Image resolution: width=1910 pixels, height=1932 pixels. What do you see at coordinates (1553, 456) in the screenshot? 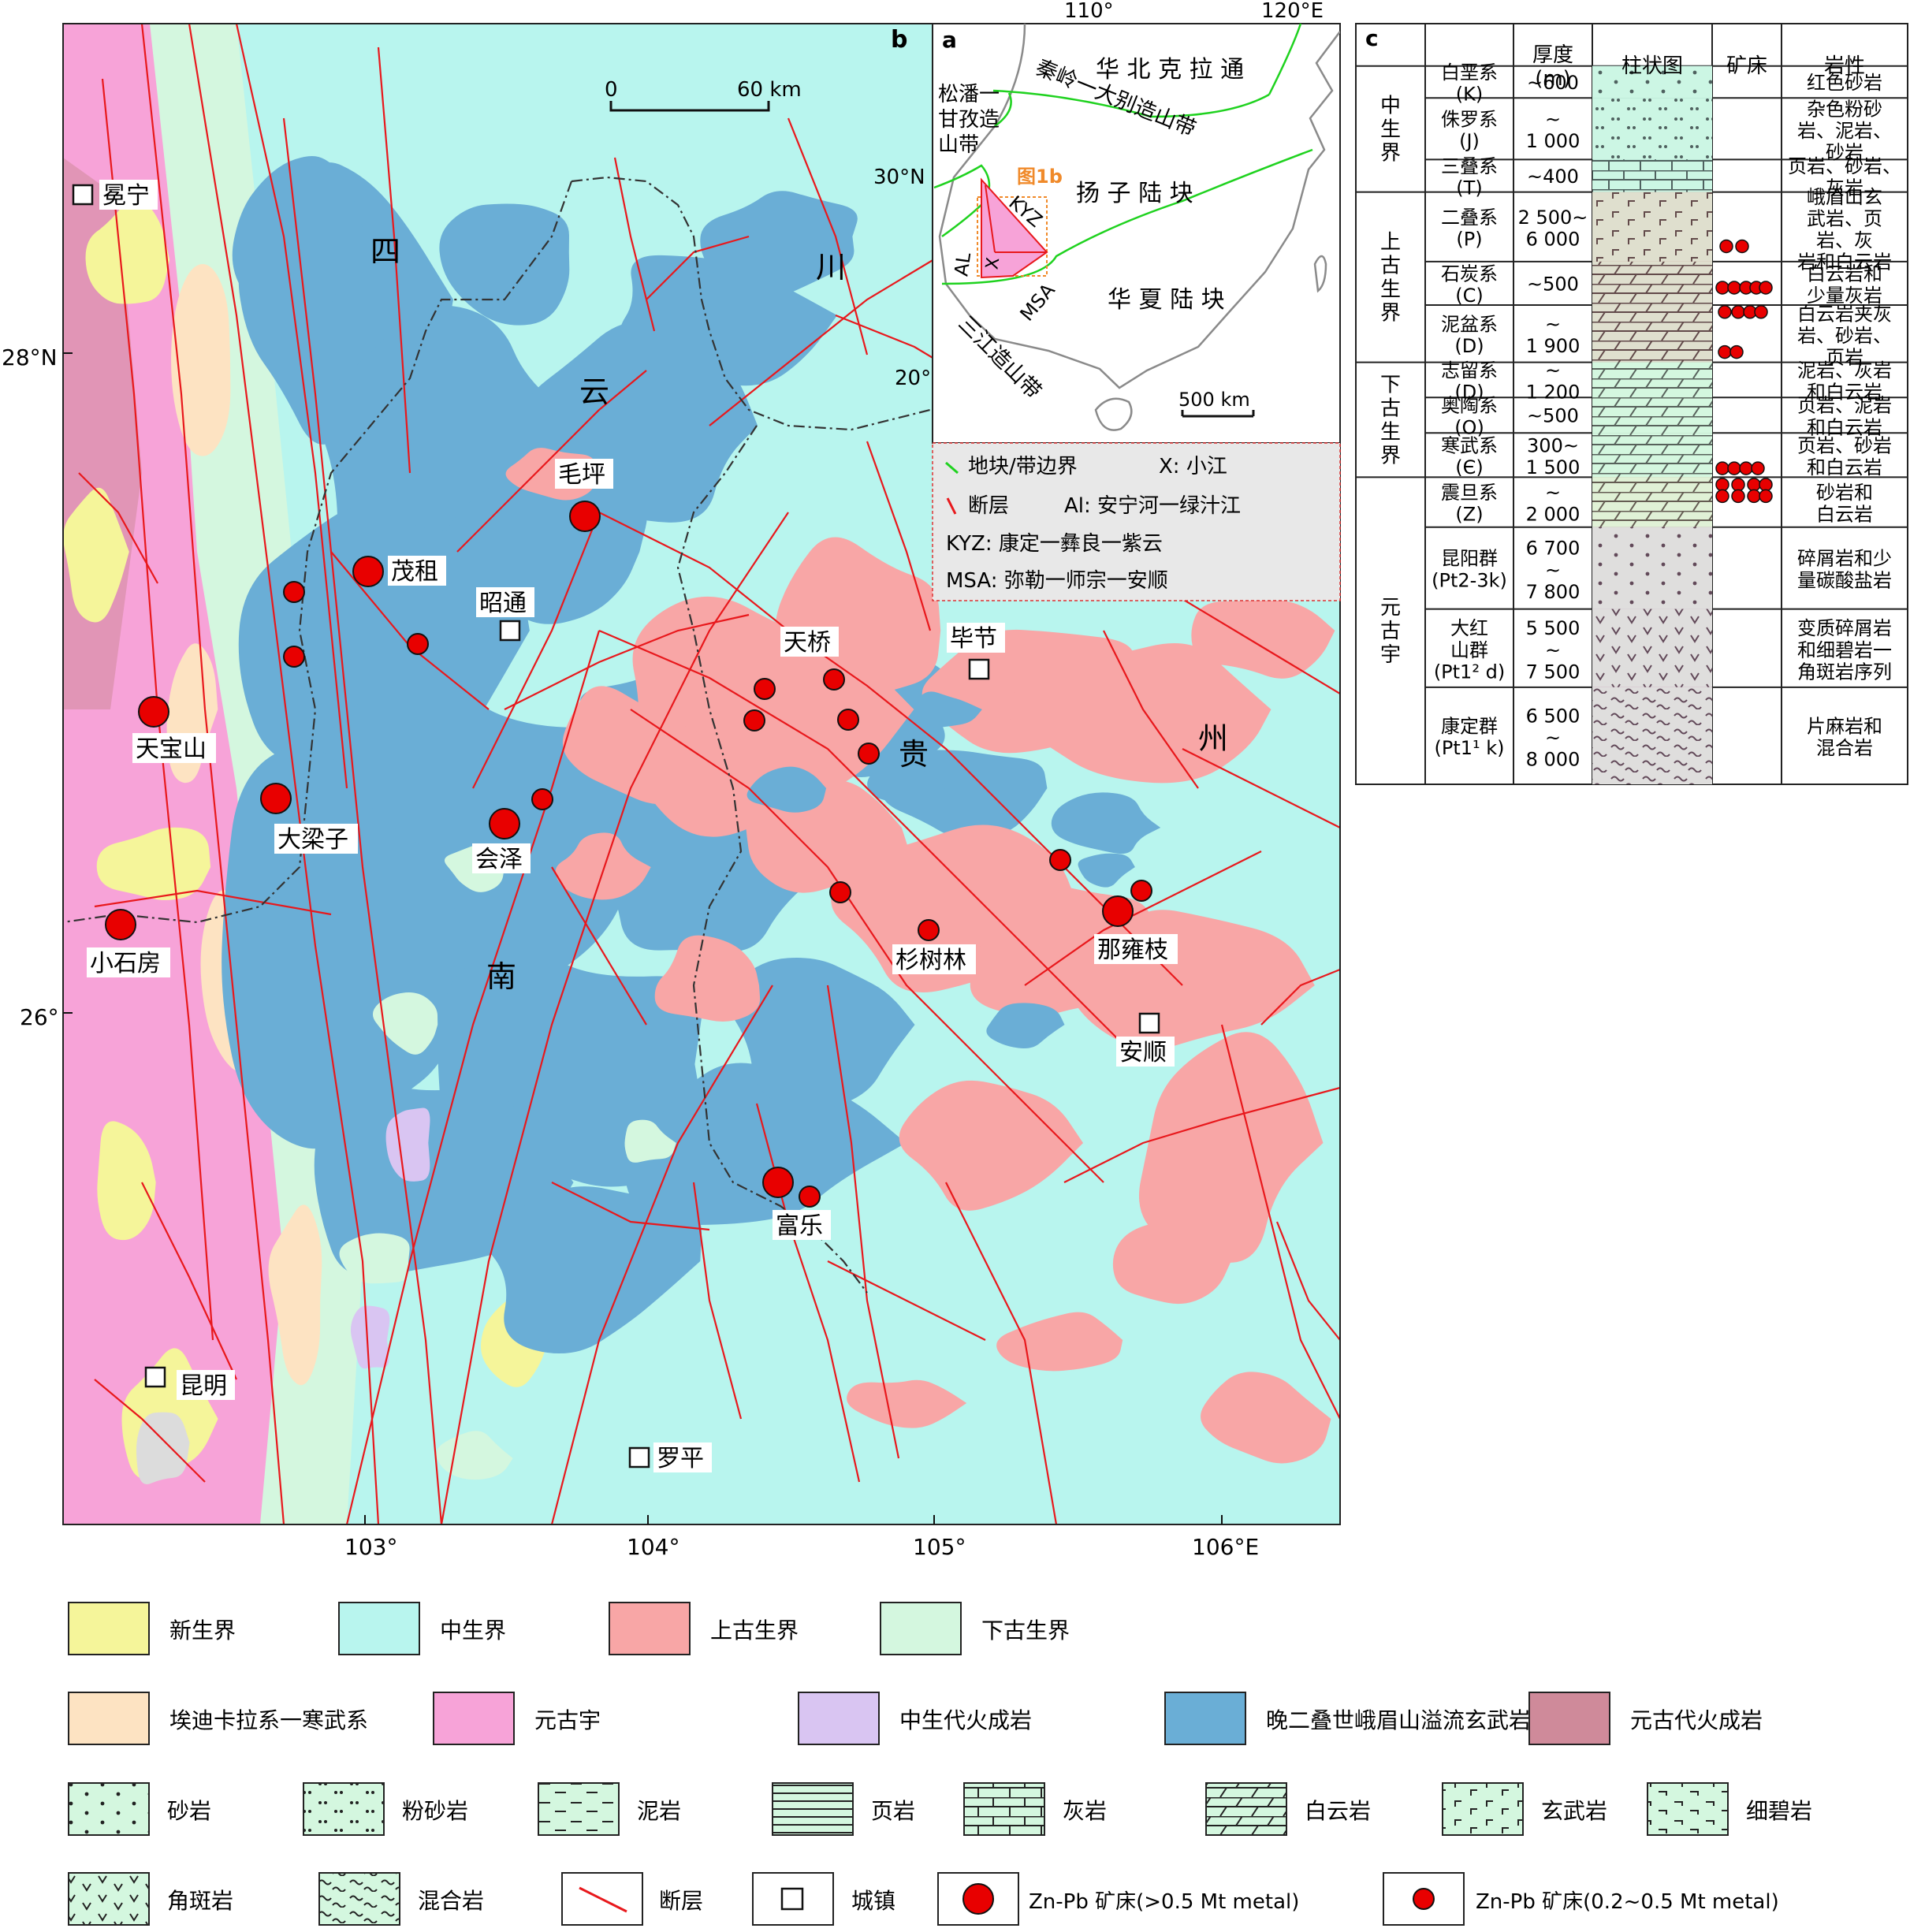
I see `system-thickness: 300~ 1 500` at bounding box center [1553, 456].